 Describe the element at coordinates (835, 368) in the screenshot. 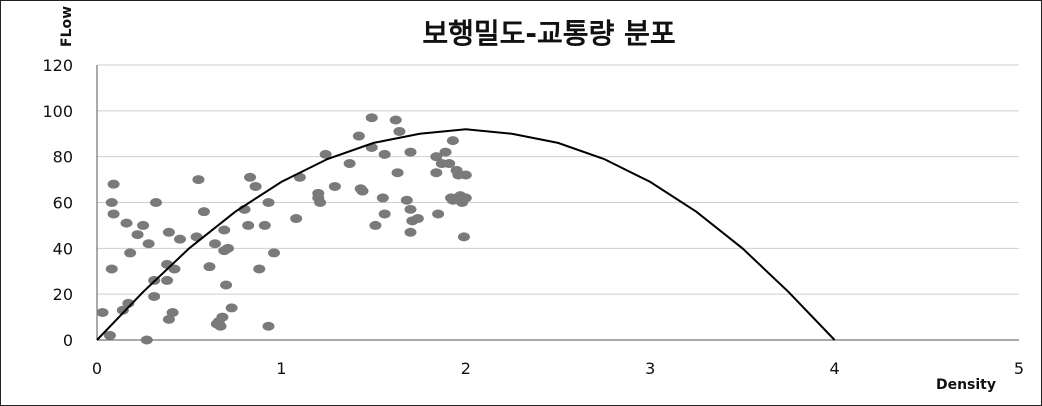

I see `x-tick-label: 4` at that location.